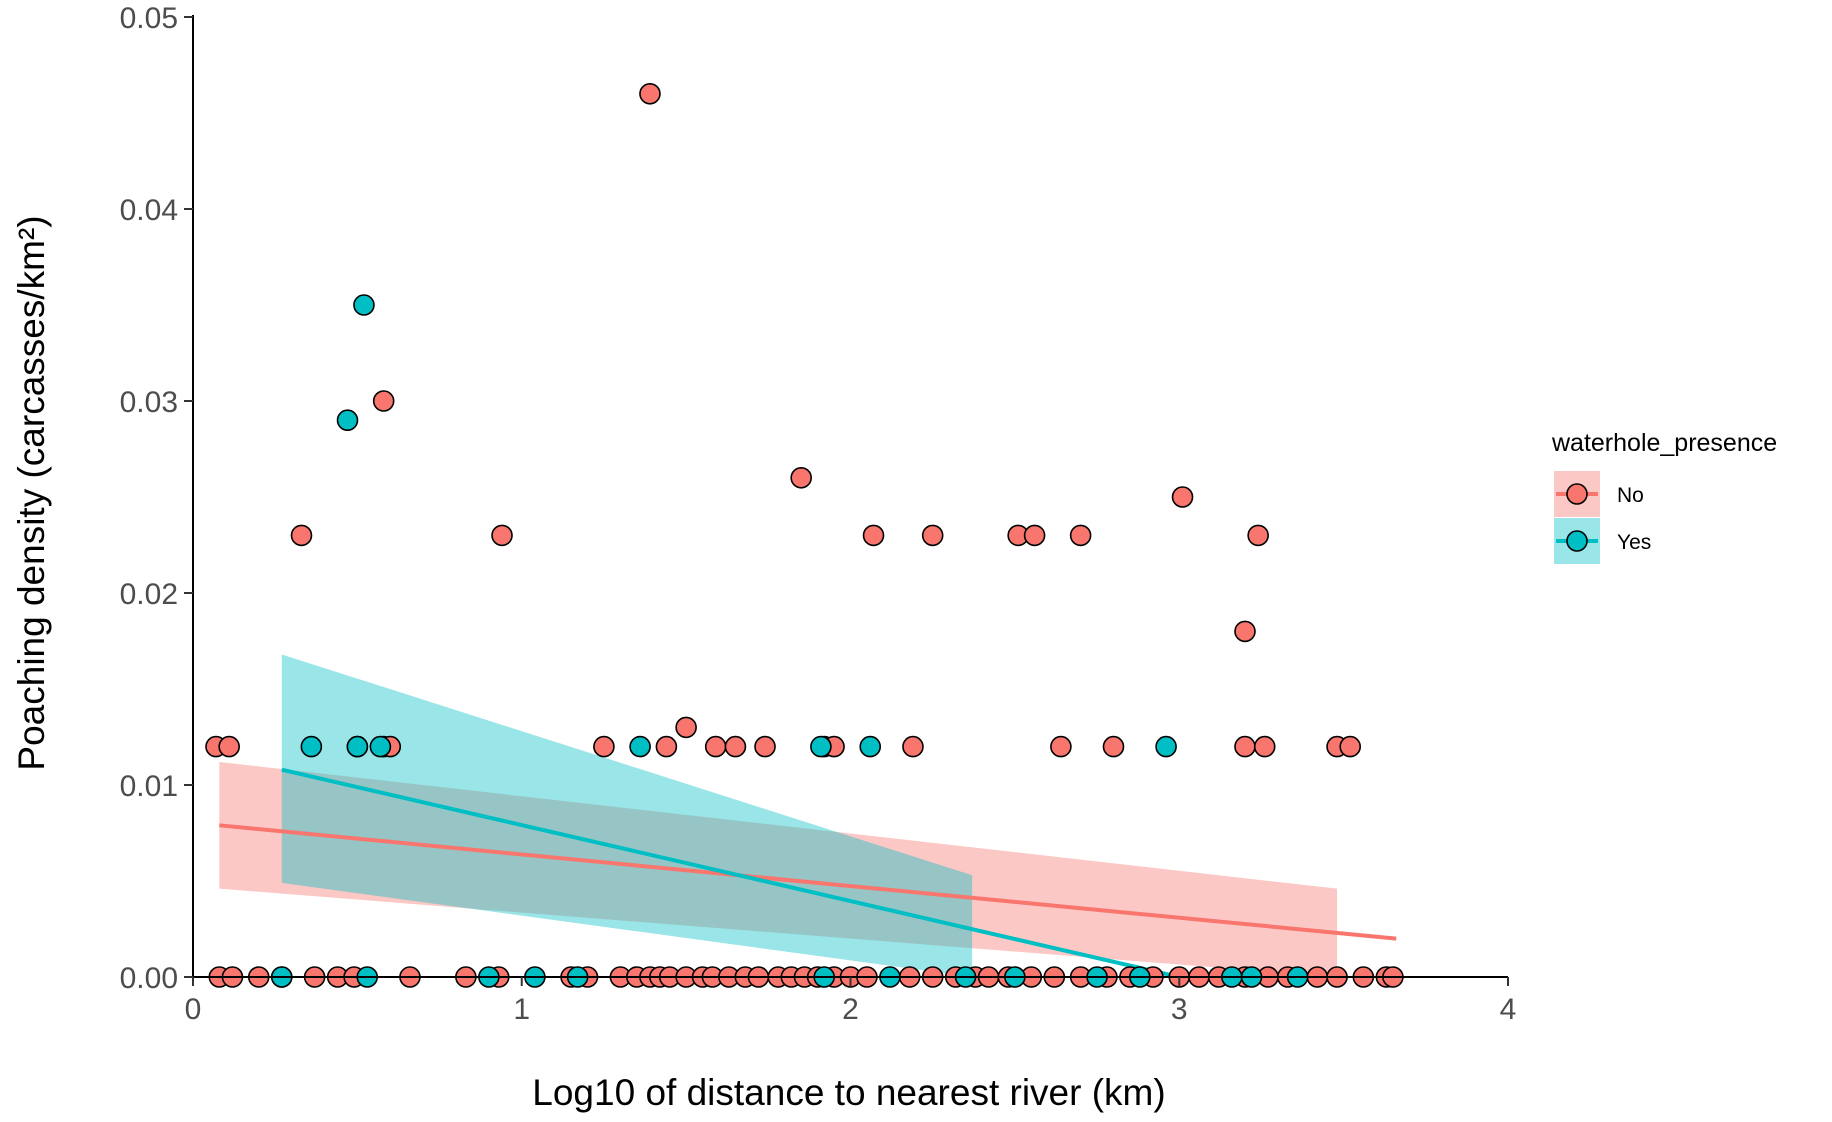  What do you see at coordinates (149, 18) in the screenshot?
I see `y-tick-label: 0.05` at bounding box center [149, 18].